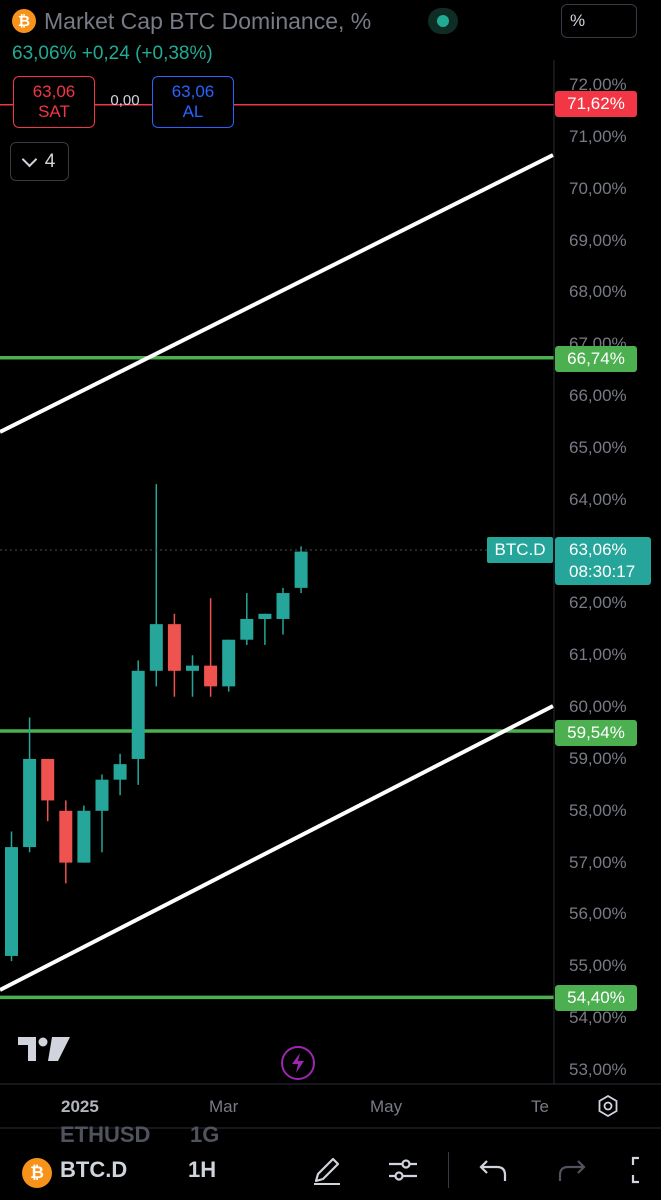 This screenshot has width=661, height=1200. Describe the element at coordinates (54, 91) in the screenshot. I see `sell-price: 63,06` at that location.